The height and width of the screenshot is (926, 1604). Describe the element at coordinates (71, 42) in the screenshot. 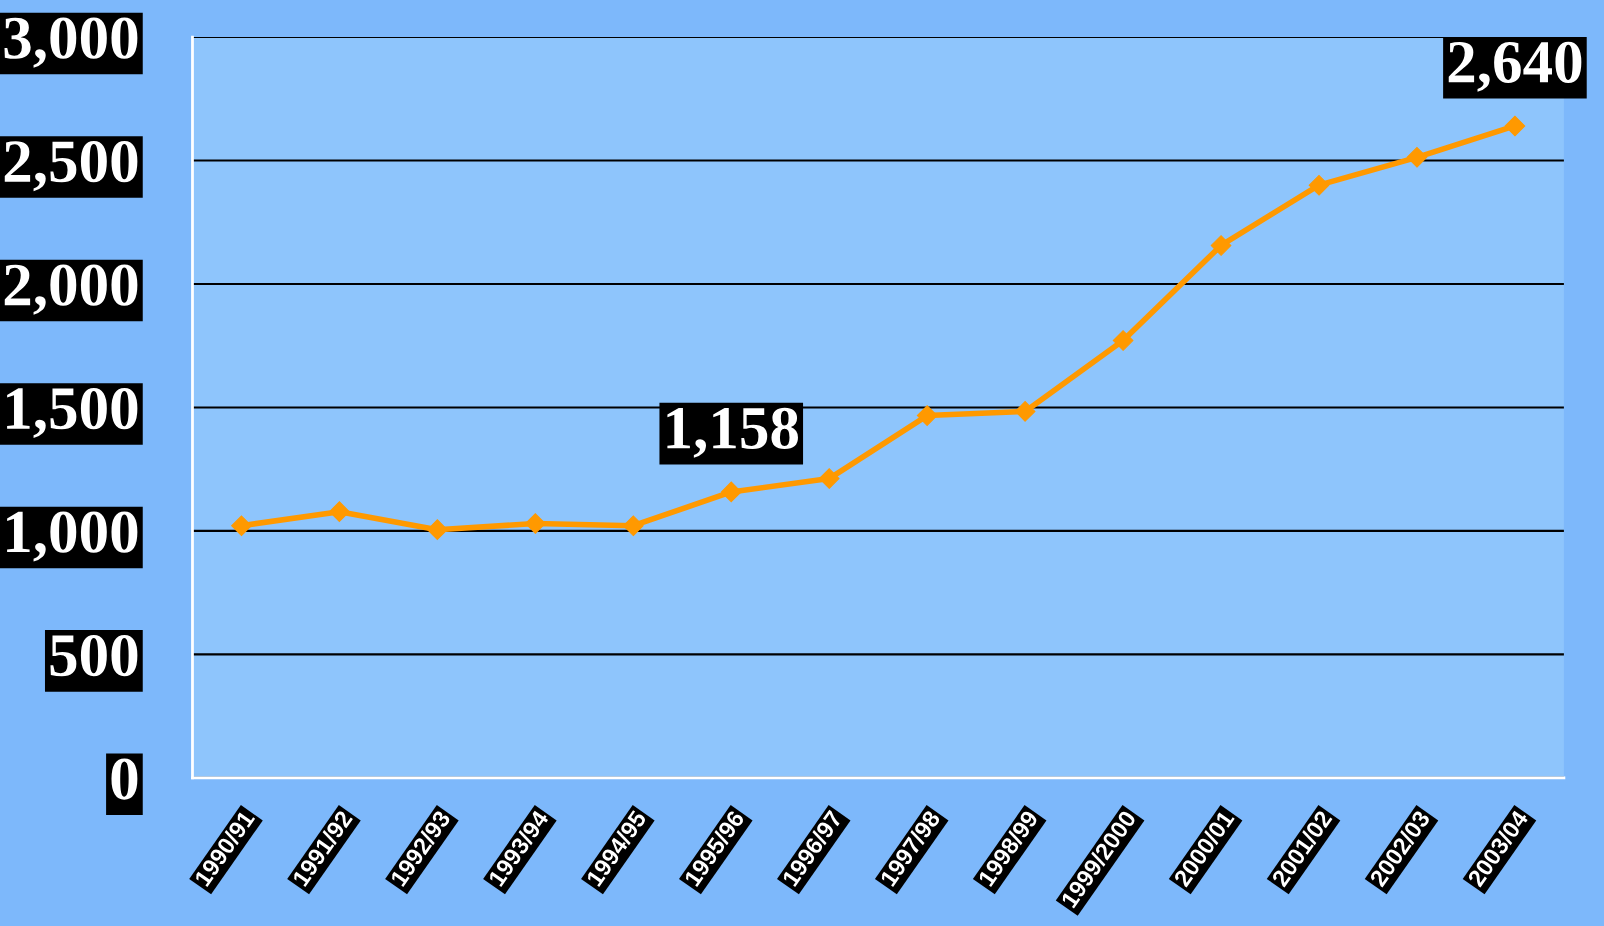

I see `y-tick-label: 3,000` at that location.